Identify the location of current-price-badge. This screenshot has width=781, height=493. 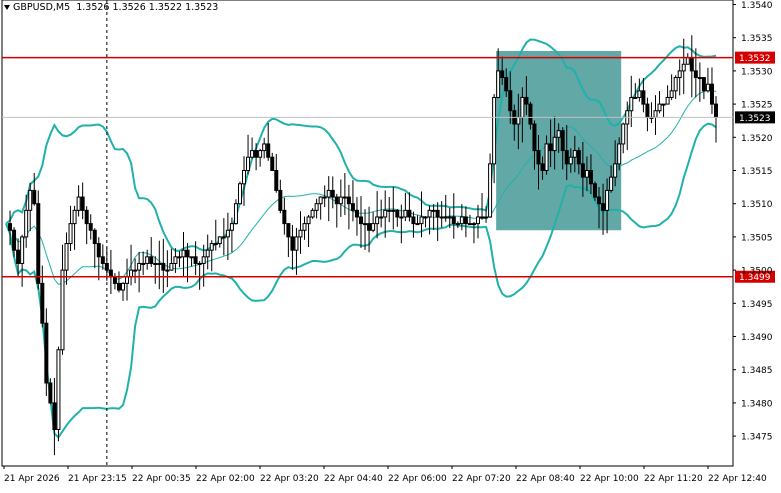
(755, 117).